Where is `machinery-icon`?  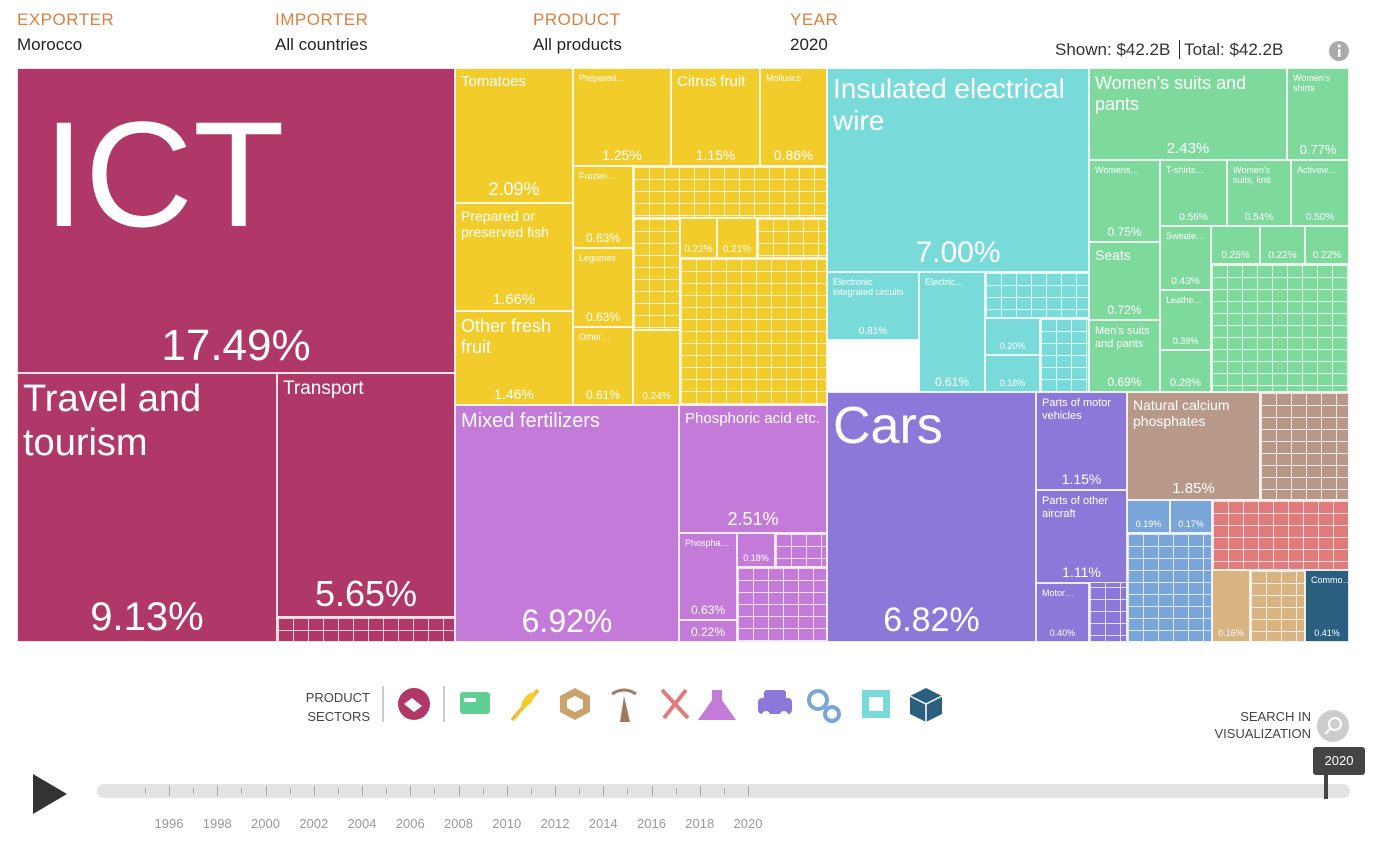 machinery-icon is located at coordinates (824, 706).